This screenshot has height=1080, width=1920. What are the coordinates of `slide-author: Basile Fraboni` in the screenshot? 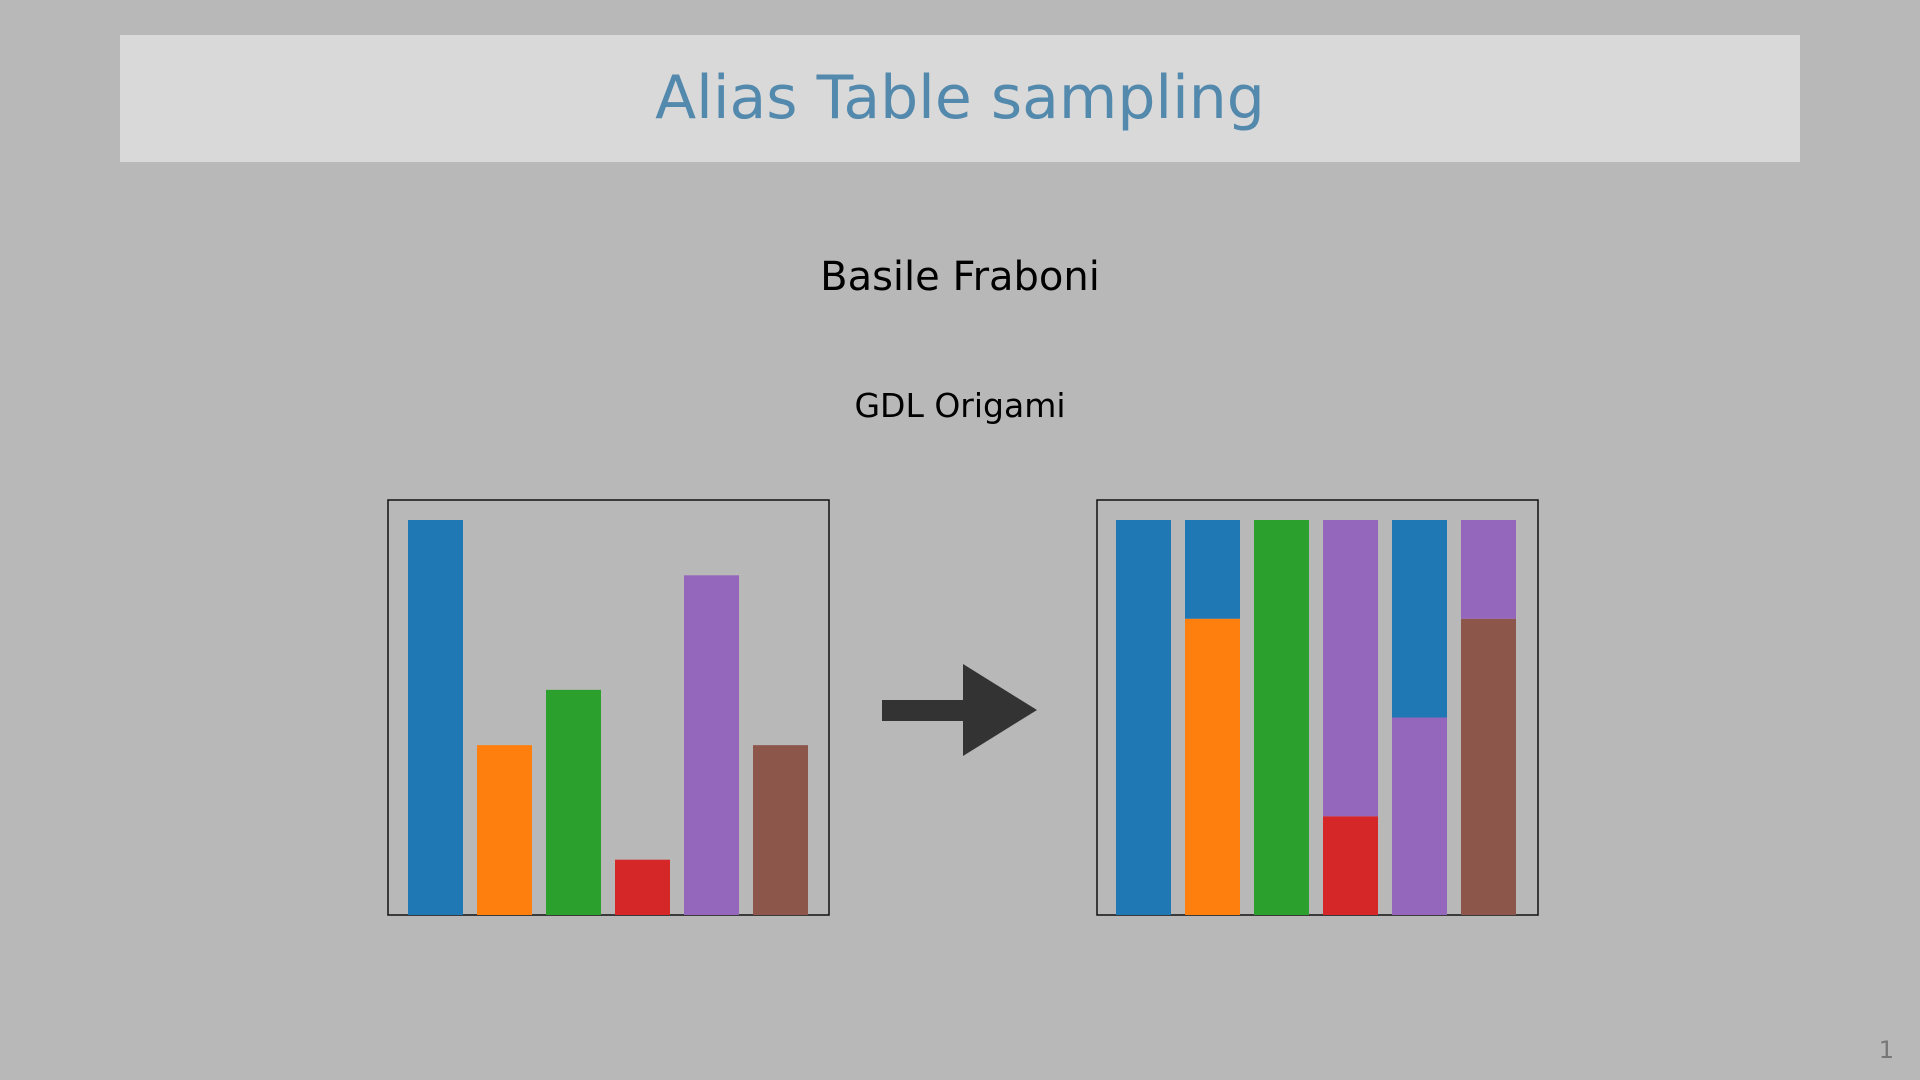 It's located at (960, 277).